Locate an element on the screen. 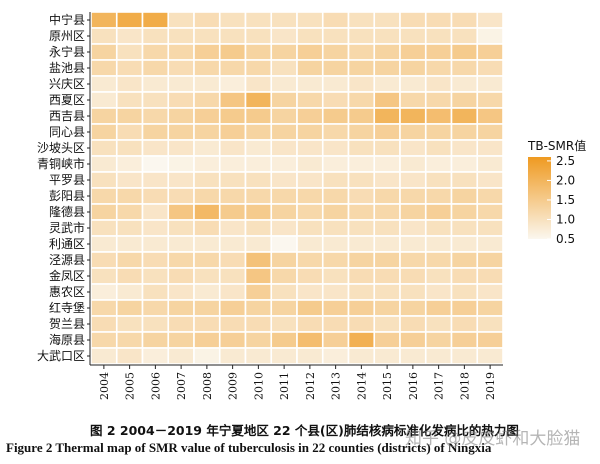 This screenshot has height=464, width=600. row-label: 沙坡头区 is located at coordinates (61, 148).